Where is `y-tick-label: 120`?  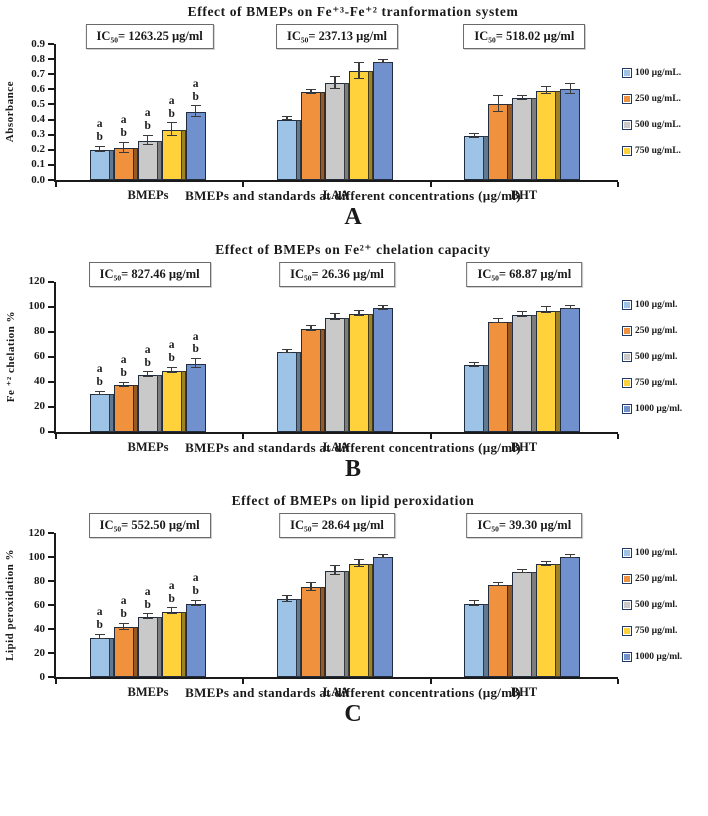 y-tick-label: 120 is located at coordinates (37, 281).